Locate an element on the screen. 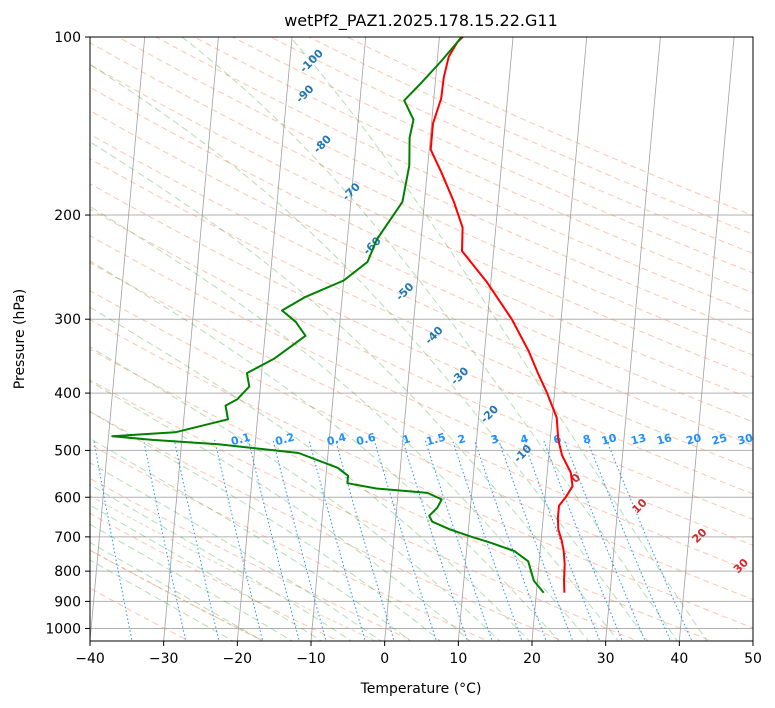 The width and height of the screenshot is (775, 708). mixing-ratio-label: 30 is located at coordinates (745, 439).